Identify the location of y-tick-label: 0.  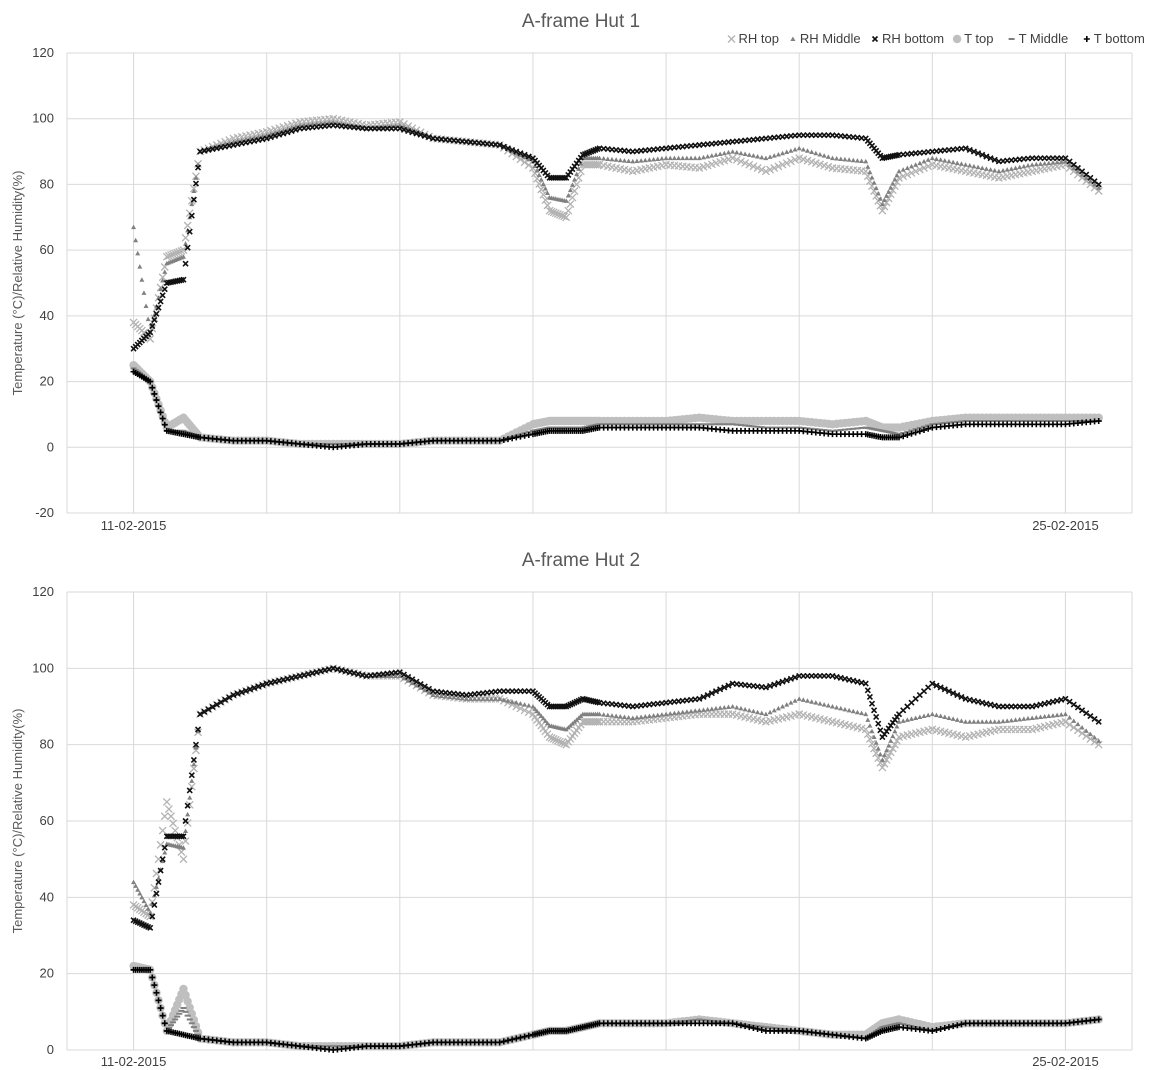
(50, 1049).